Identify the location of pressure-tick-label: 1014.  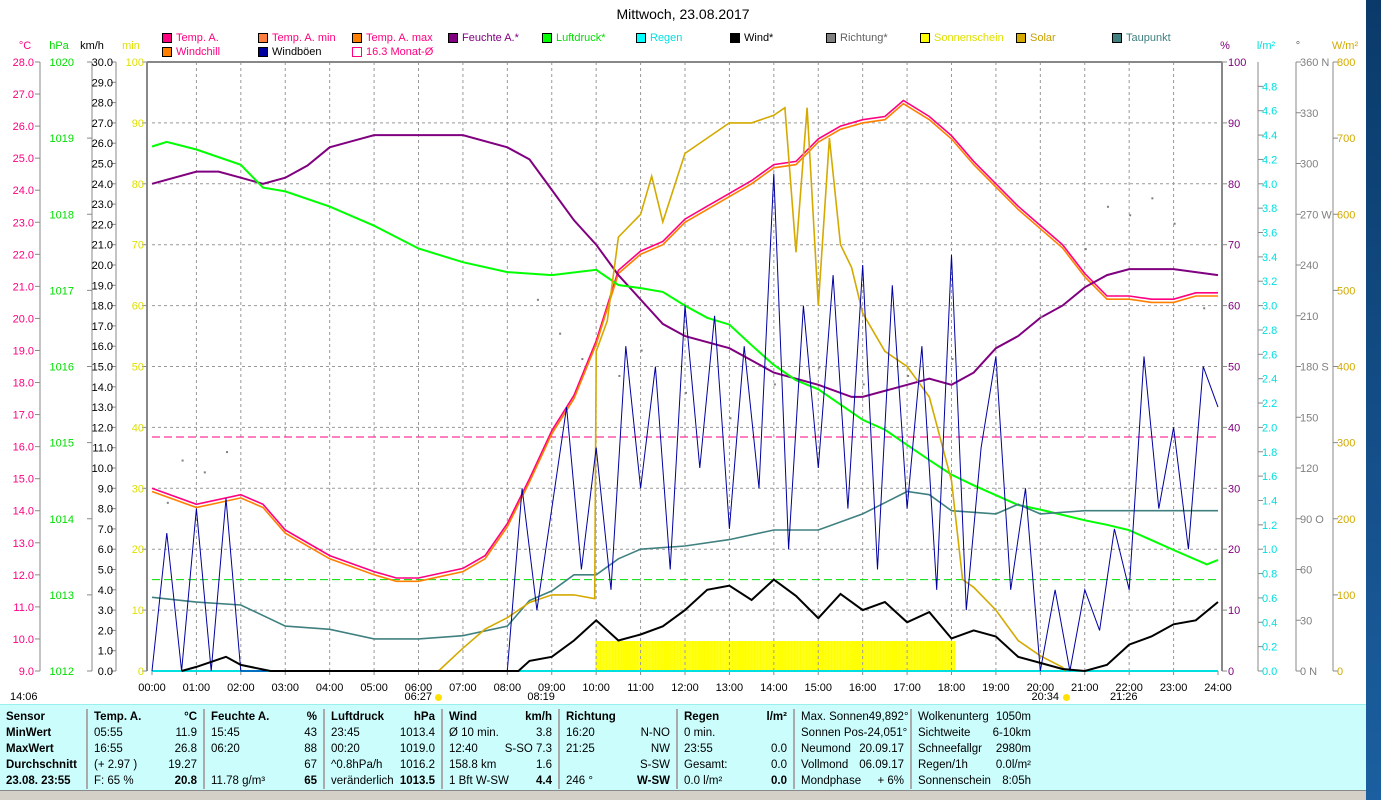
(62, 520).